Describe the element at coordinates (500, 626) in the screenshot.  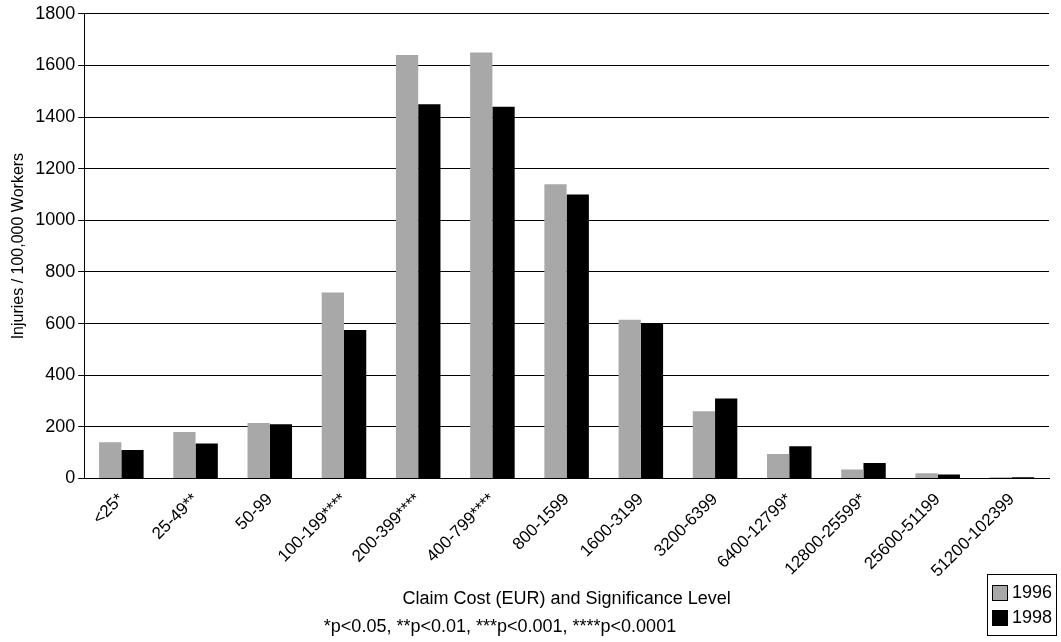
I see `text: *p<0.05, **p<0.01, ***p<0.001, ****p<0.0001` at that location.